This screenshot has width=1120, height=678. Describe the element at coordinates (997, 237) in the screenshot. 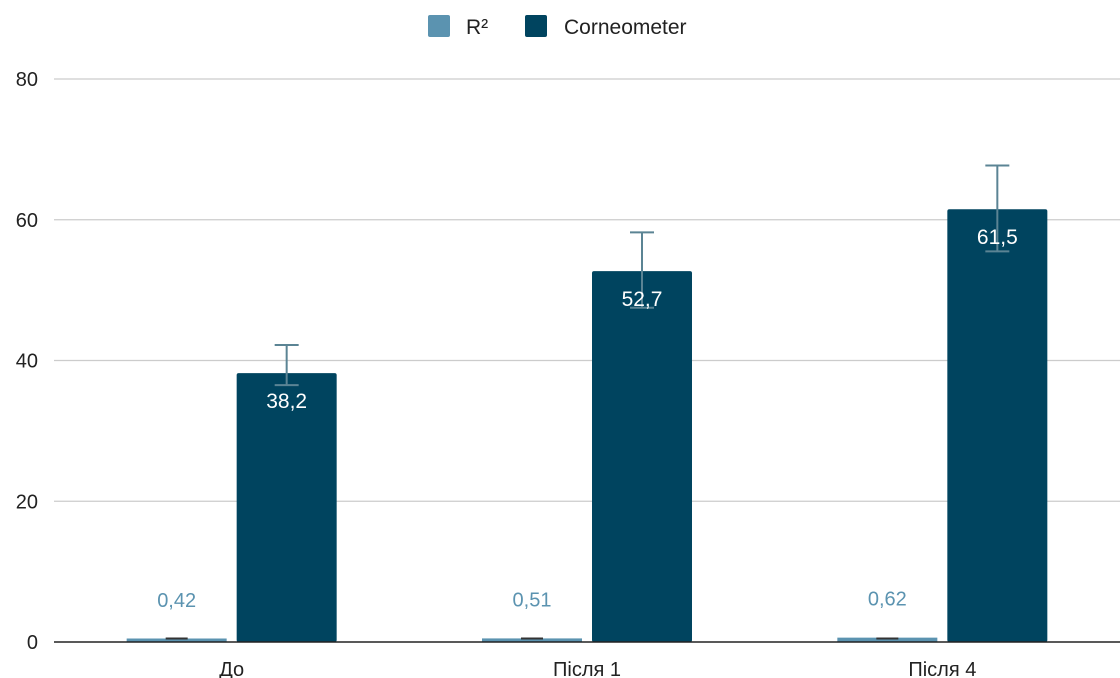

I see `data-label-corneometer: 61,5` at that location.